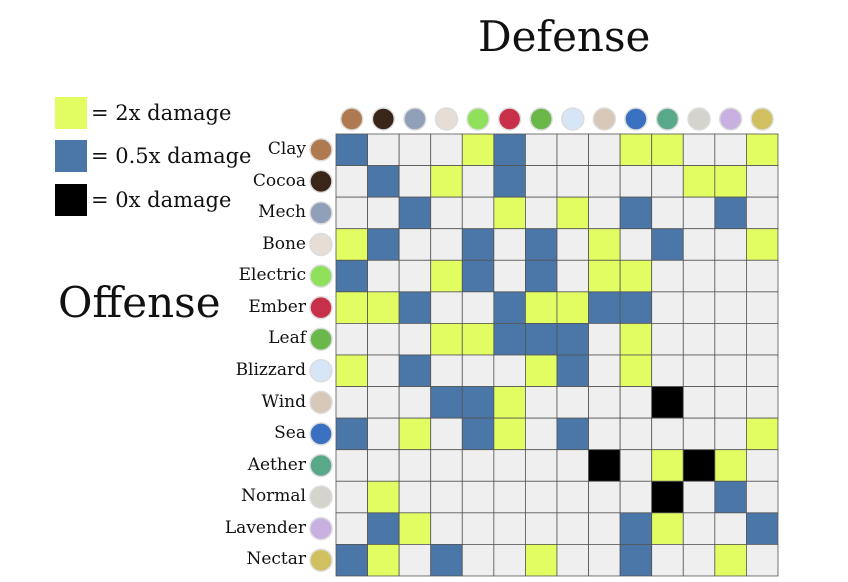  Describe the element at coordinates (541, 370) in the screenshot. I see `cell-blizzard-vs-leaf` at that location.